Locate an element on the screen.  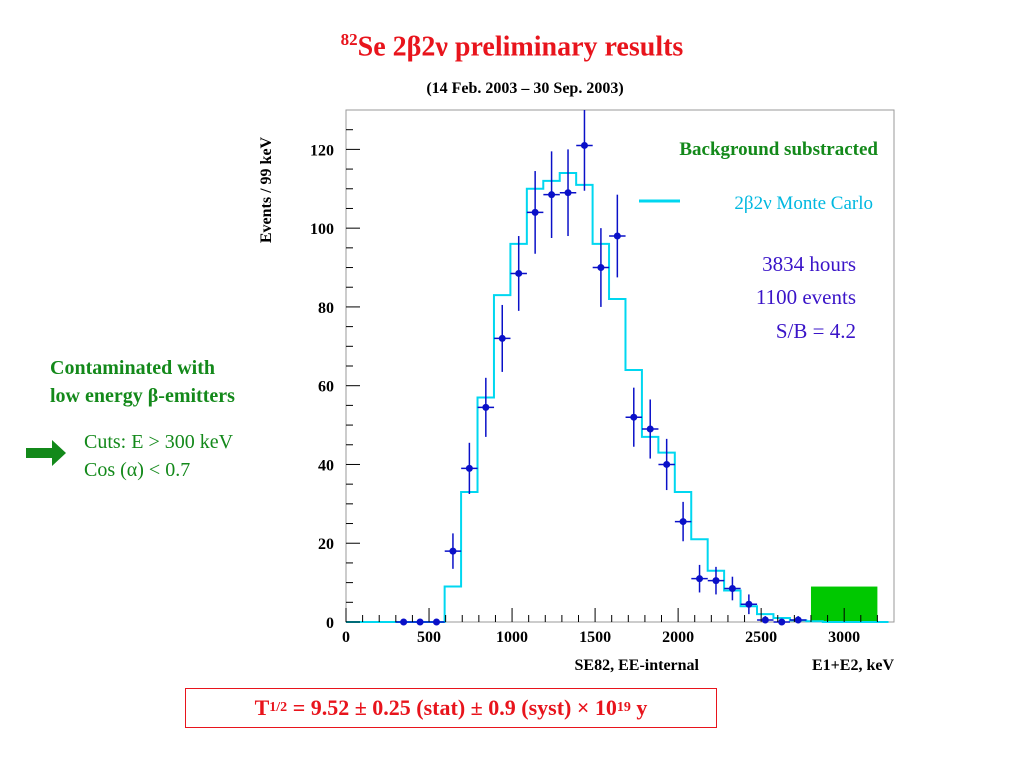
y-tick-label: 0 is located at coordinates (330, 623).